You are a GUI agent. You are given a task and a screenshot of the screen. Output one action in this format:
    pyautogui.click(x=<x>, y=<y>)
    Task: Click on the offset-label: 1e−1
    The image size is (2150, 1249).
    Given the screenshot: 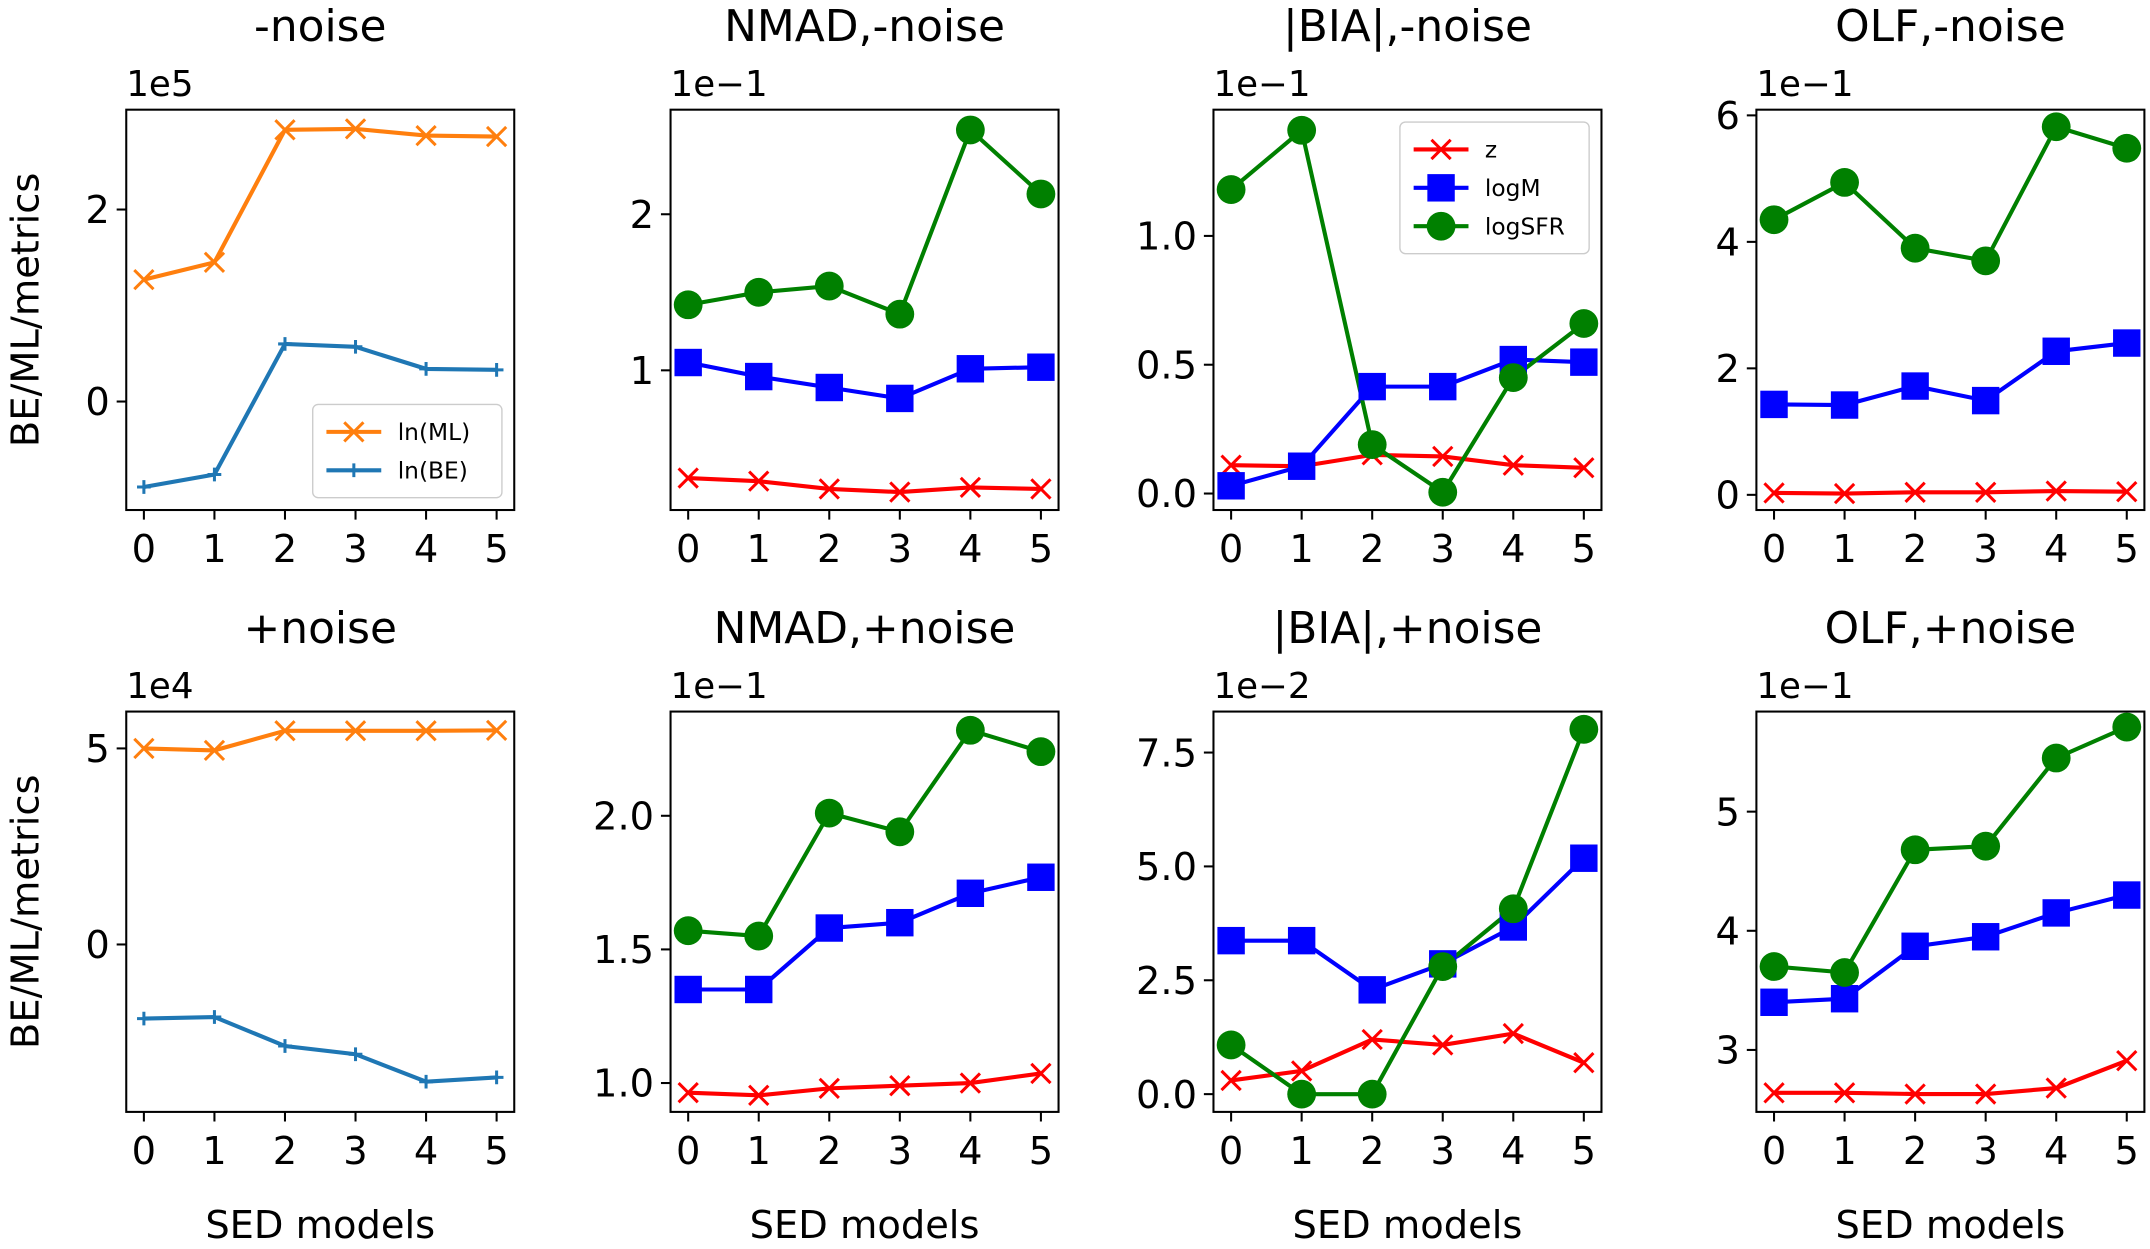 What is the action you would take?
    pyautogui.click(x=1261, y=84)
    